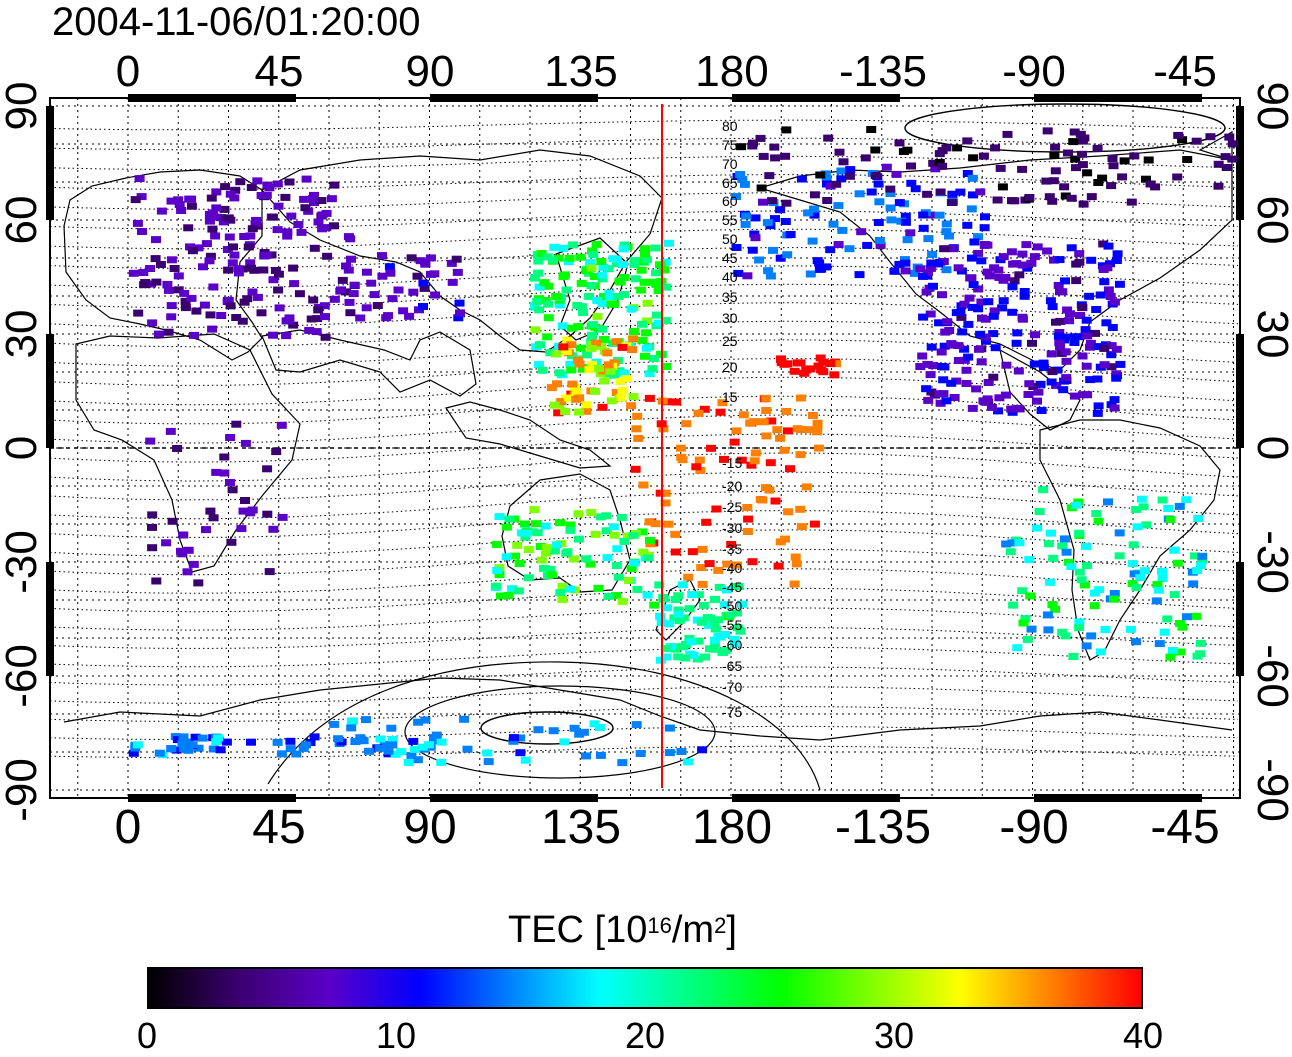 The image size is (1292, 1057). What do you see at coordinates (23, 562) in the screenshot?
I see `lat-tick-left: -30` at bounding box center [23, 562].